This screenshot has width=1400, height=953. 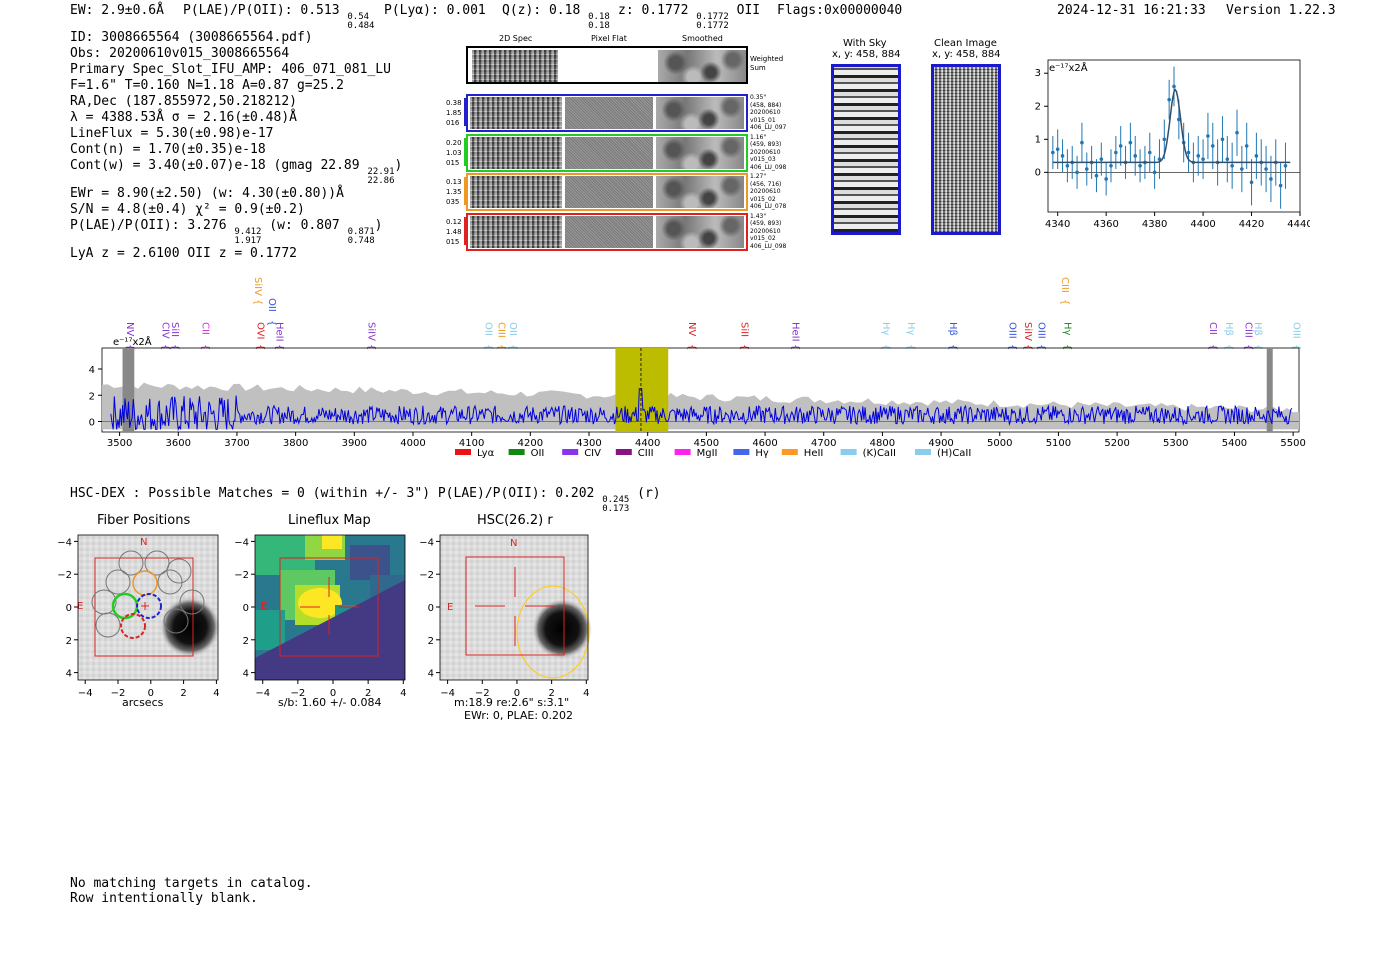 I want to click on spec-xtick-label: 3900, so click(x=354, y=443).